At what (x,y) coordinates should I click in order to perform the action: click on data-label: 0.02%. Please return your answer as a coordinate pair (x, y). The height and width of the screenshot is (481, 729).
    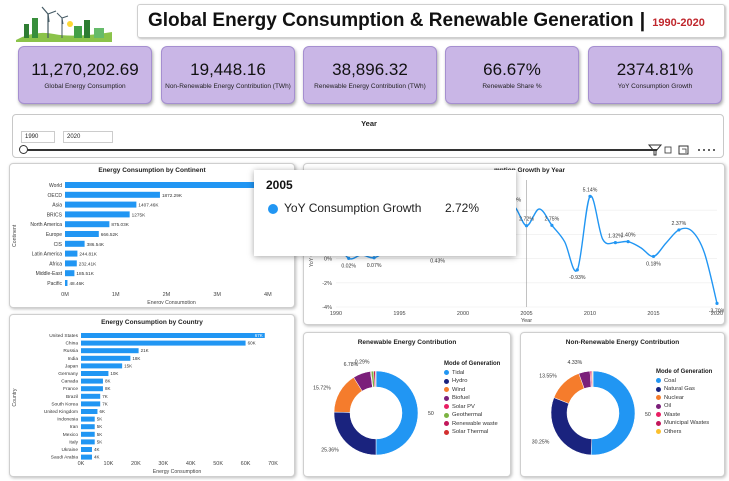
    Looking at the image, I should click on (348, 266).